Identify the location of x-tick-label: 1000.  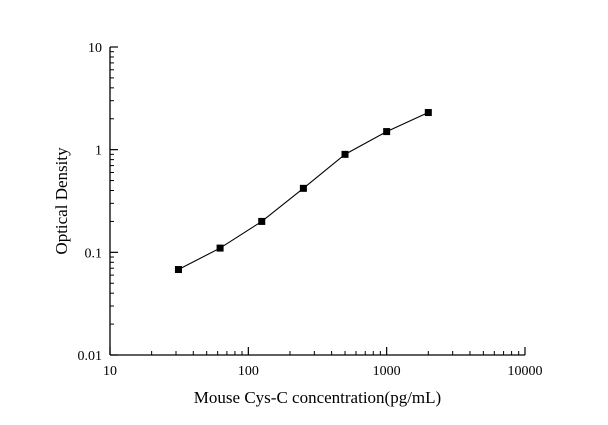
(387, 371).